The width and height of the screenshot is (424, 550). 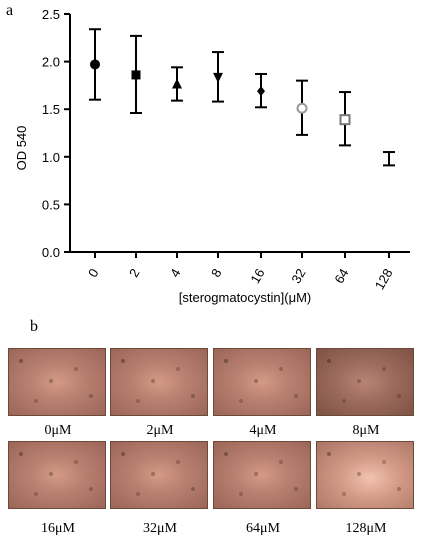 I want to click on marker-triangle-up, so click(x=177, y=83).